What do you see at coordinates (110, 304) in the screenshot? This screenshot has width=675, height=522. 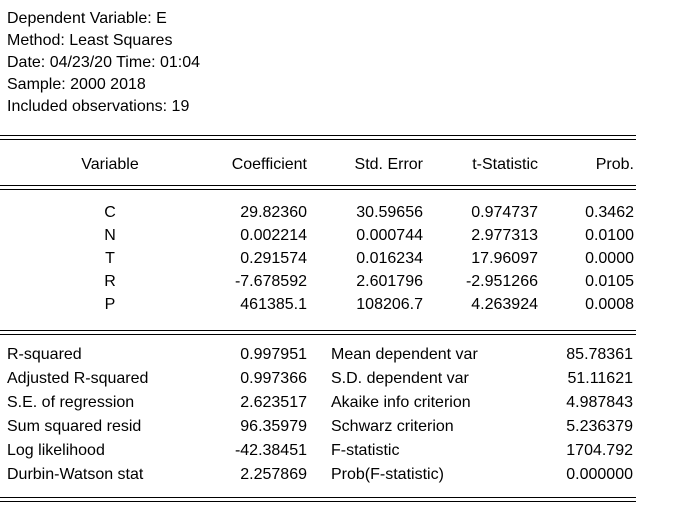 I see `row-variable: P` at bounding box center [110, 304].